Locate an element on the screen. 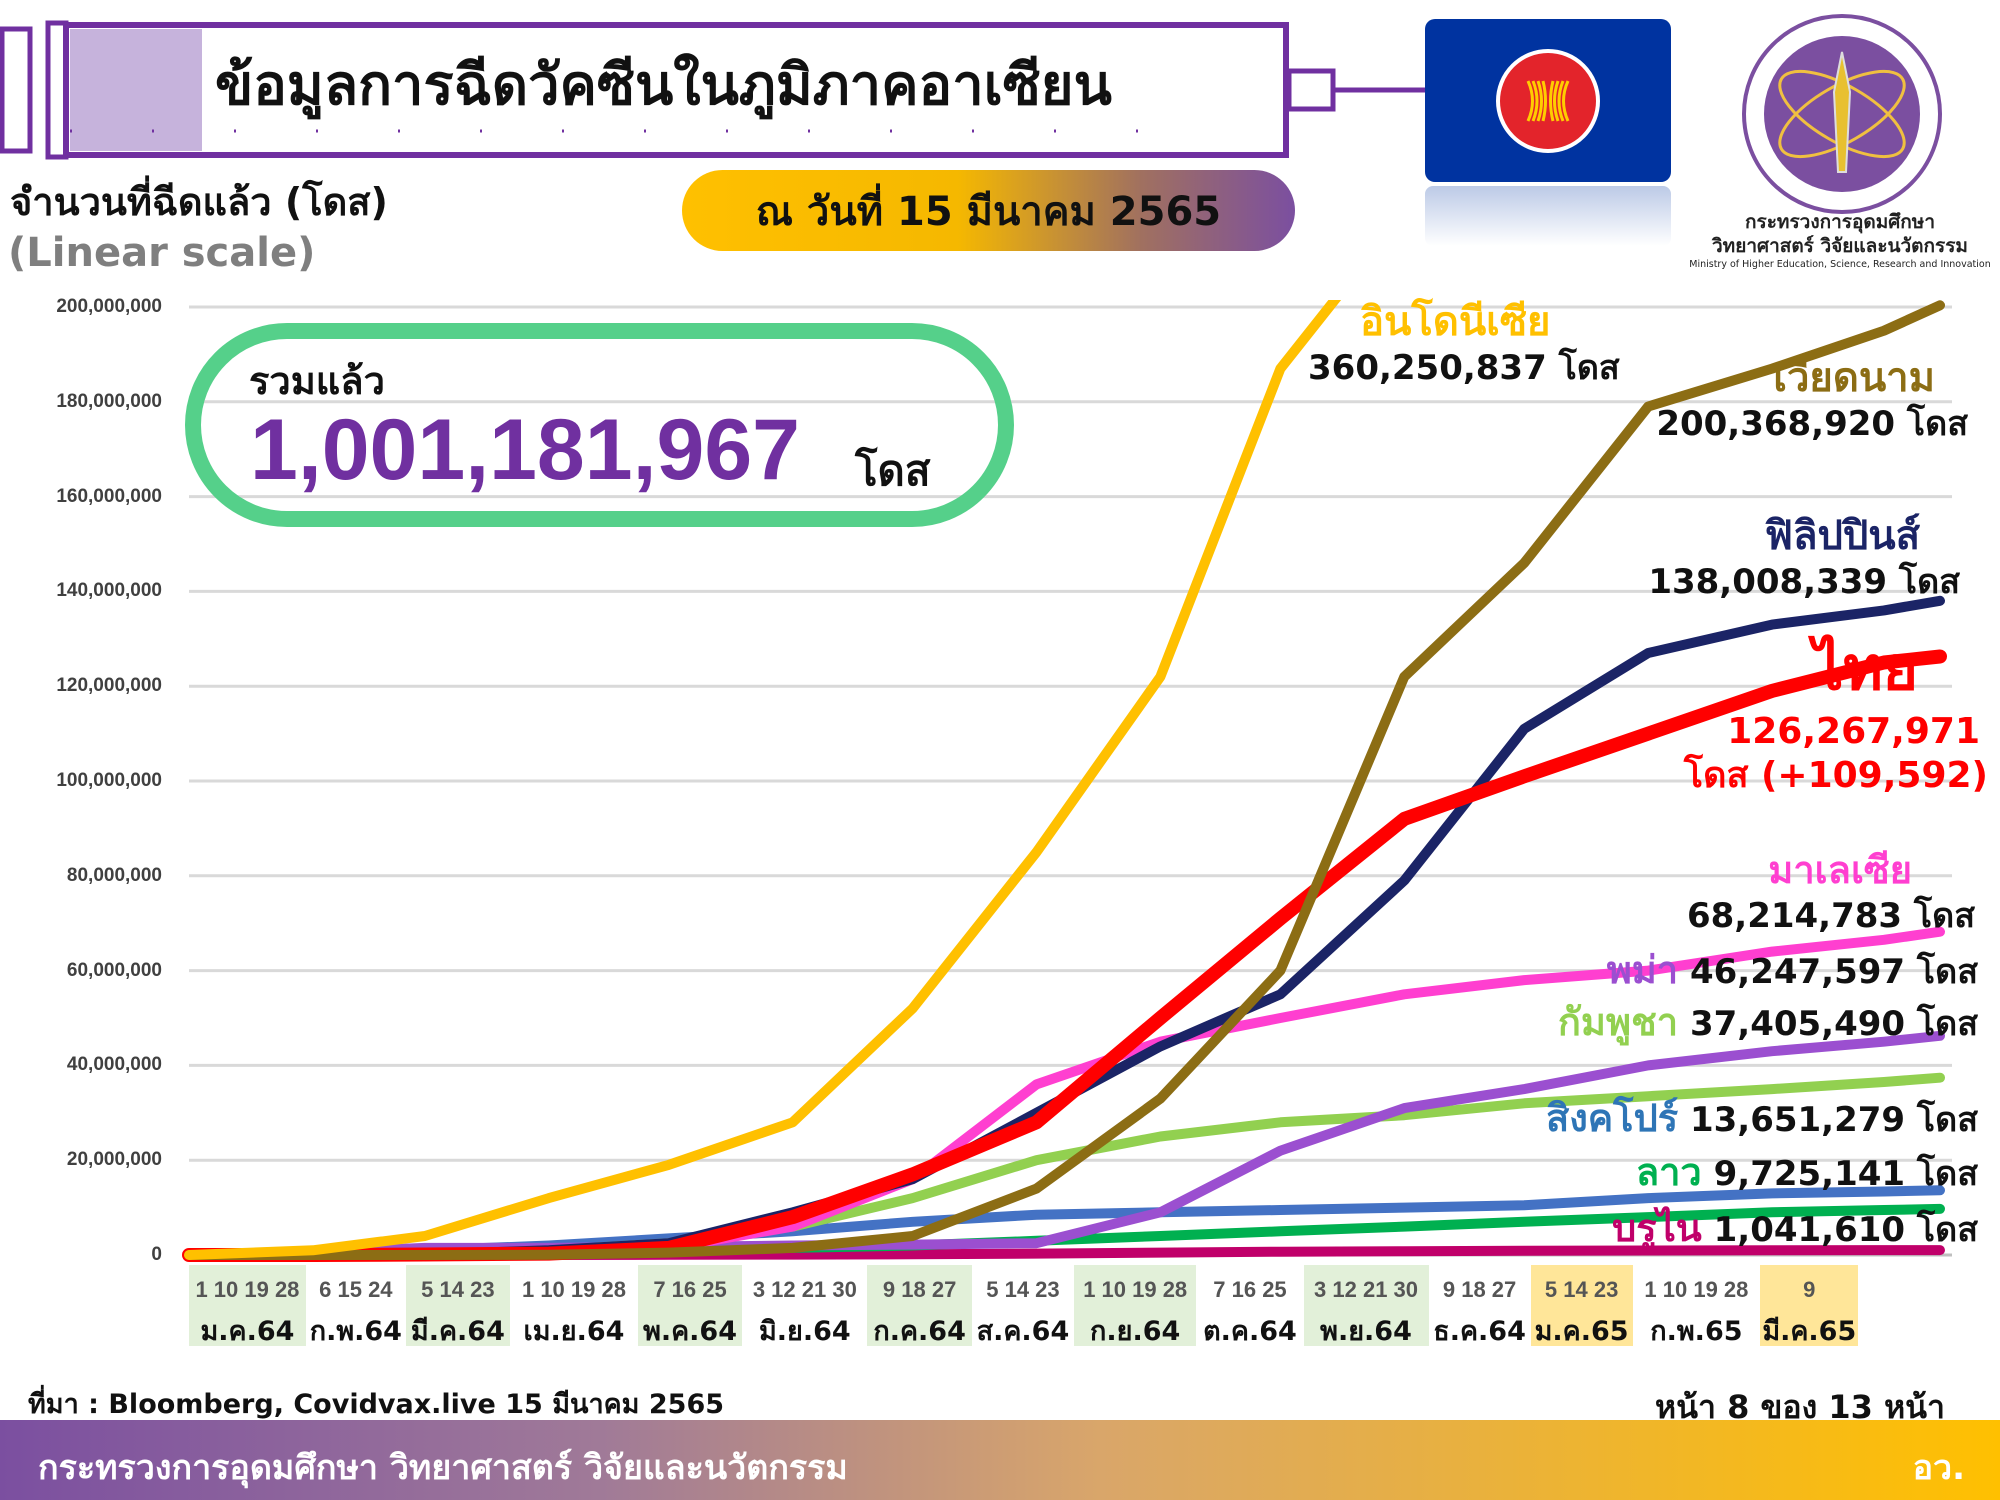 The image size is (2000, 1500). y-tick-label: 120,000,000 is located at coordinates (109, 686).